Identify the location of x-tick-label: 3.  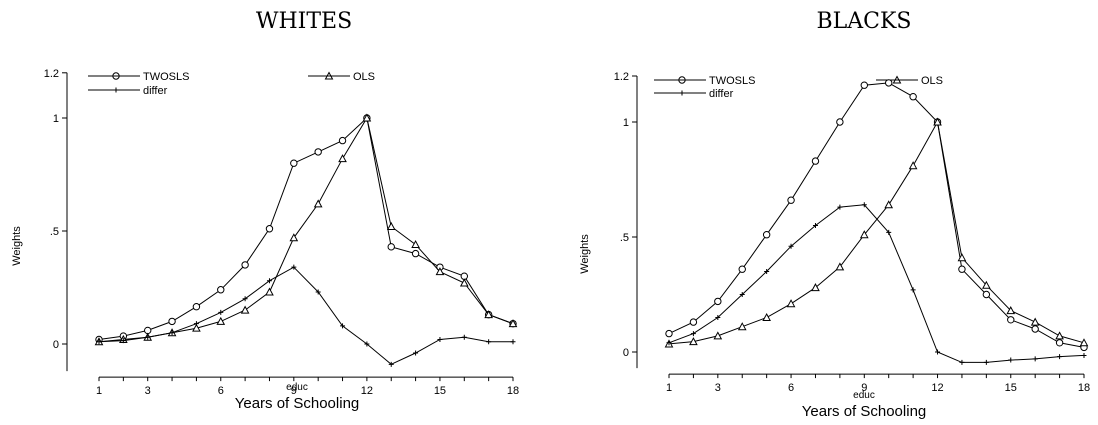
(718, 388).